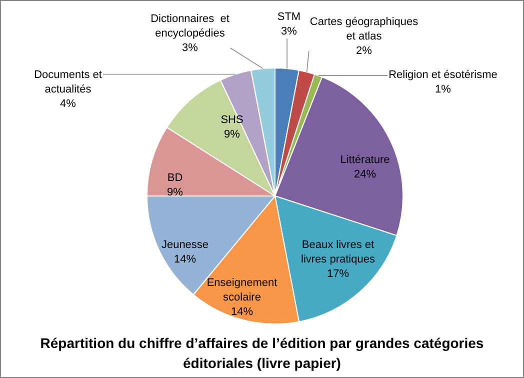  I want to click on slice-label: Littérature, so click(365, 160).